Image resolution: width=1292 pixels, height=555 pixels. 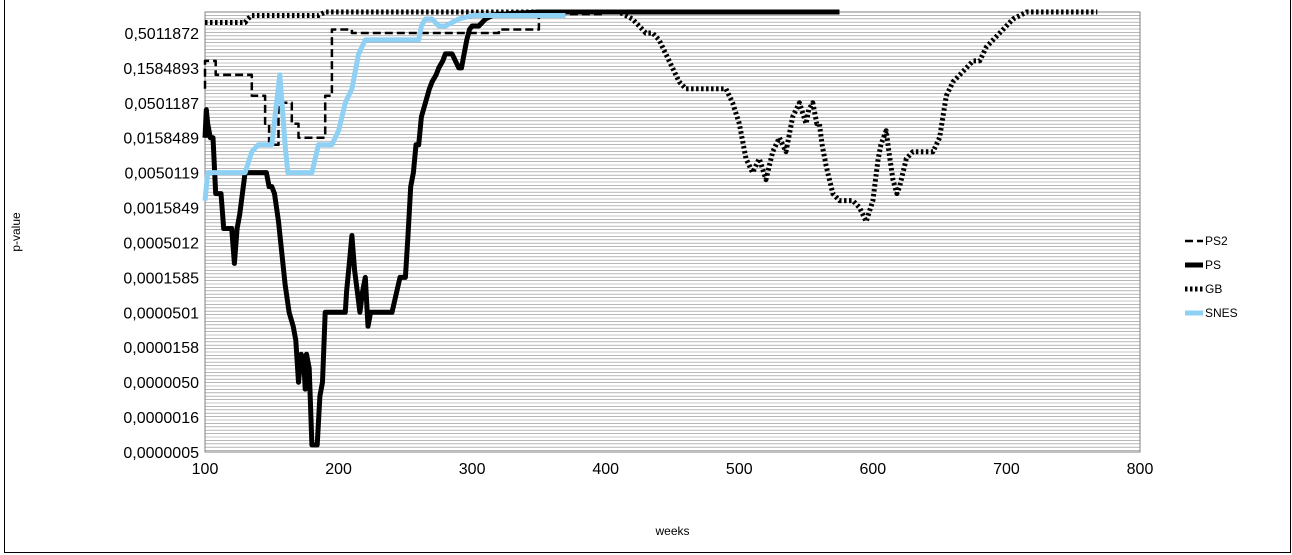 What do you see at coordinates (404, 79) in the screenshot?
I see `series-line-ps2` at bounding box center [404, 79].